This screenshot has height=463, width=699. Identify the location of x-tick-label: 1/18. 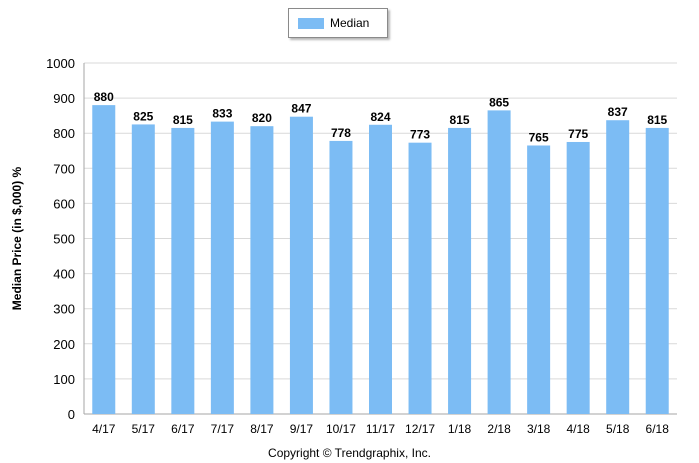
(460, 429).